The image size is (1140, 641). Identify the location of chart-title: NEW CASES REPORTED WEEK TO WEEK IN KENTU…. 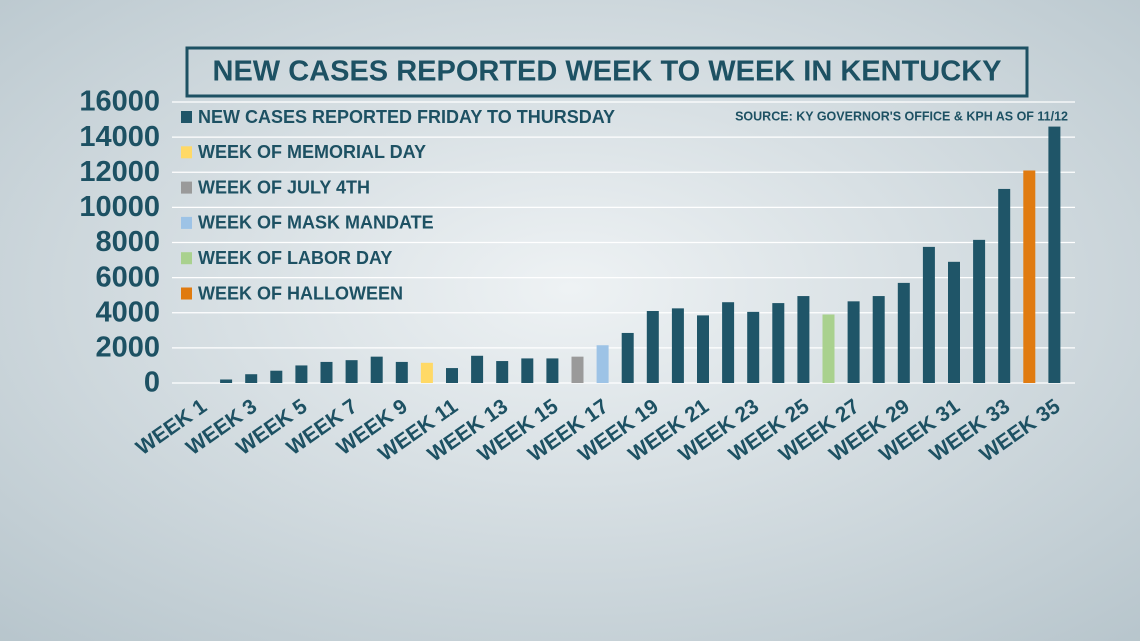
(607, 72).